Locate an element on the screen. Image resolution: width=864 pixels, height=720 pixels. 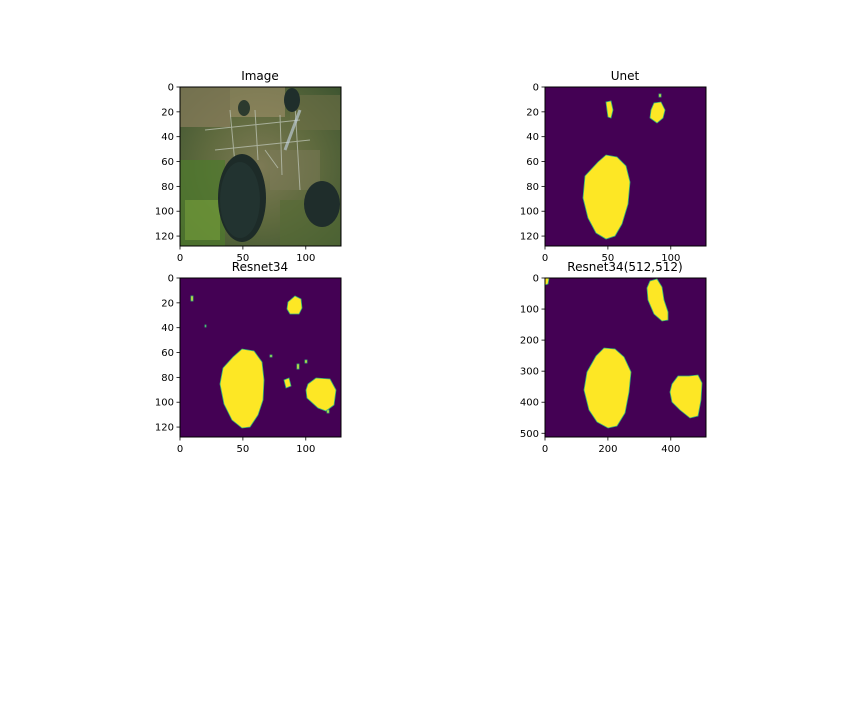
aerial-image is located at coordinates (260, 166).